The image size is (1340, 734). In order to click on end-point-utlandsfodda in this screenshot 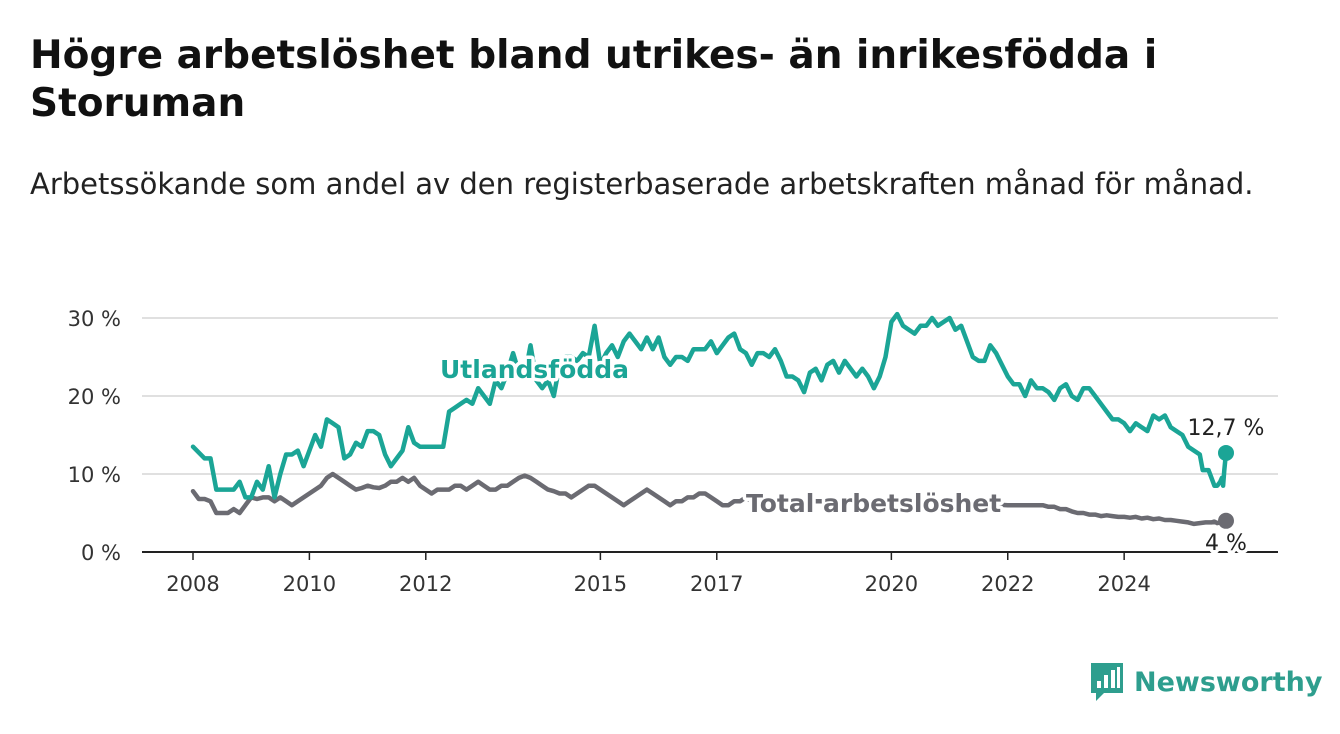, I will do `click(1226, 452)`.